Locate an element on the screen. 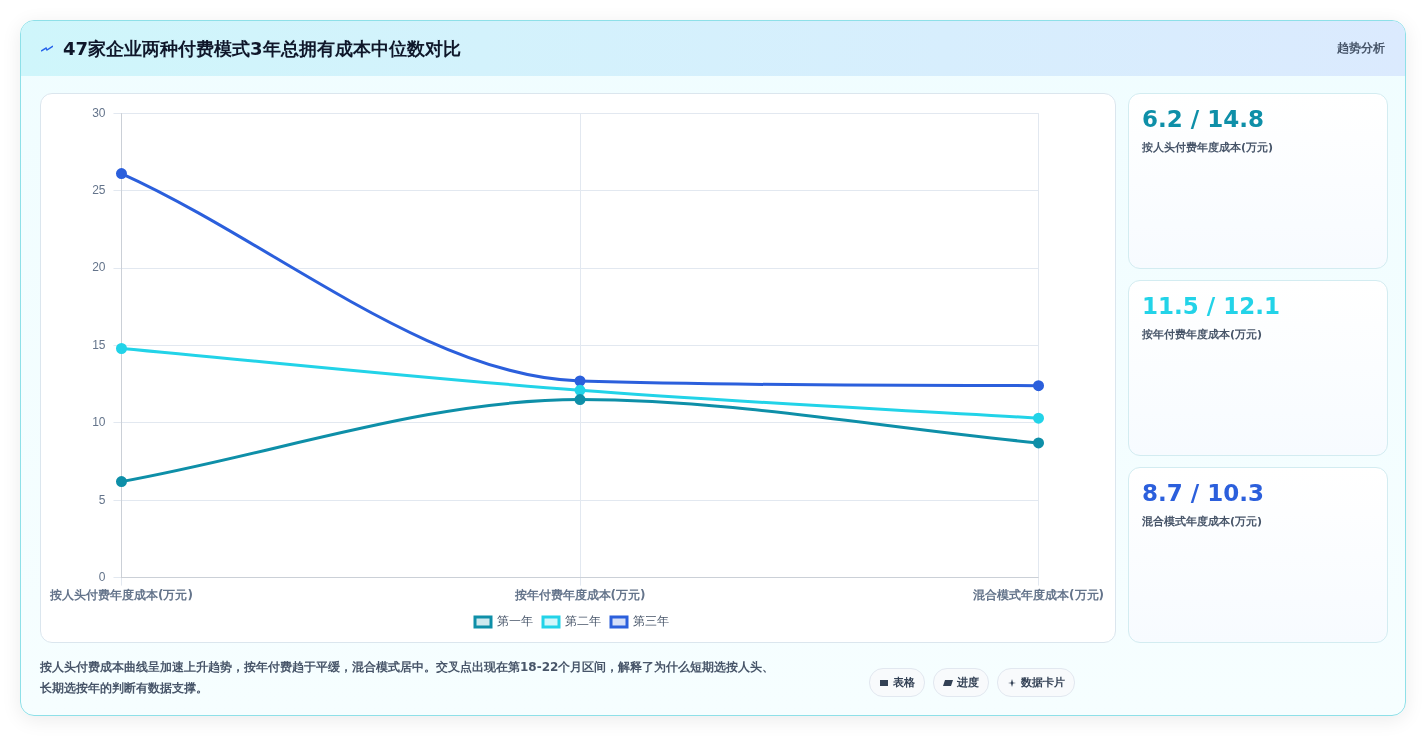 This screenshot has width=1426, height=736. y-tick-label: 25 is located at coordinates (99, 189).